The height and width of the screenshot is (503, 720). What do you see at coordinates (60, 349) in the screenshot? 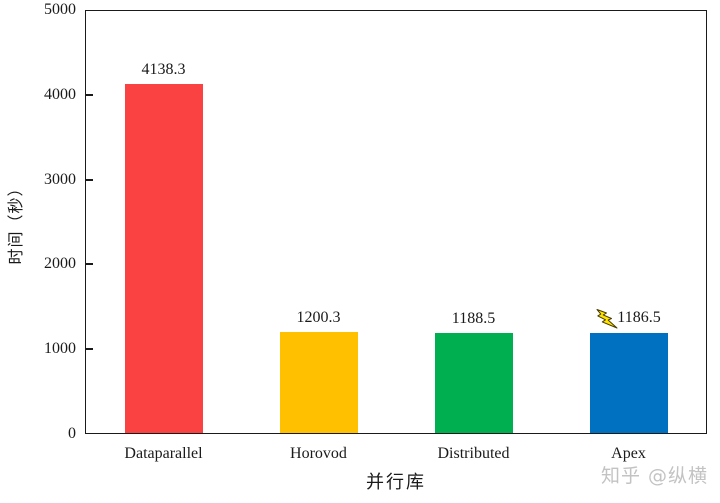
I see `y-tick-label-1000: 1000` at bounding box center [60, 349].